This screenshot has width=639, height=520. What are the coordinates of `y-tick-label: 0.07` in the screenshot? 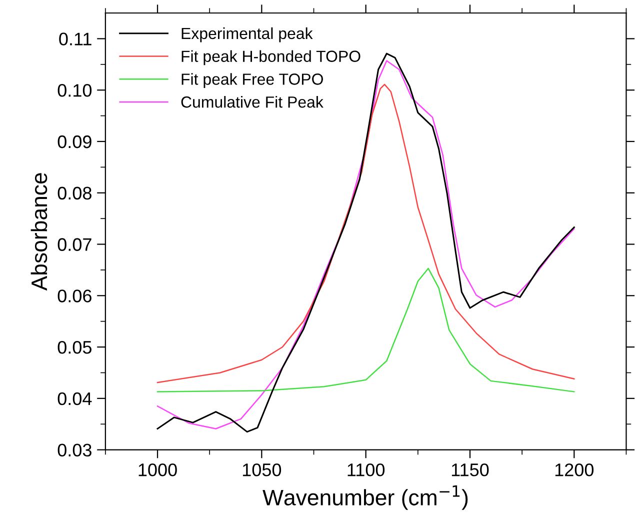 It's located at (75, 244).